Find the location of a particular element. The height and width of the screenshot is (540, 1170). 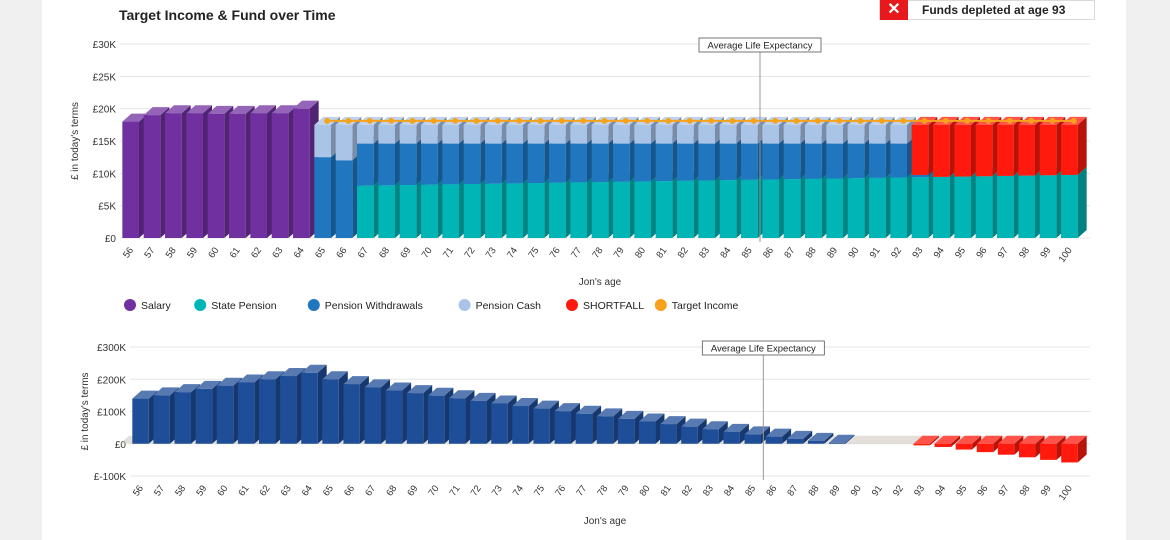

funds-depleted-alert: ✕ Funds depleted at age 93 is located at coordinates (987, 10).